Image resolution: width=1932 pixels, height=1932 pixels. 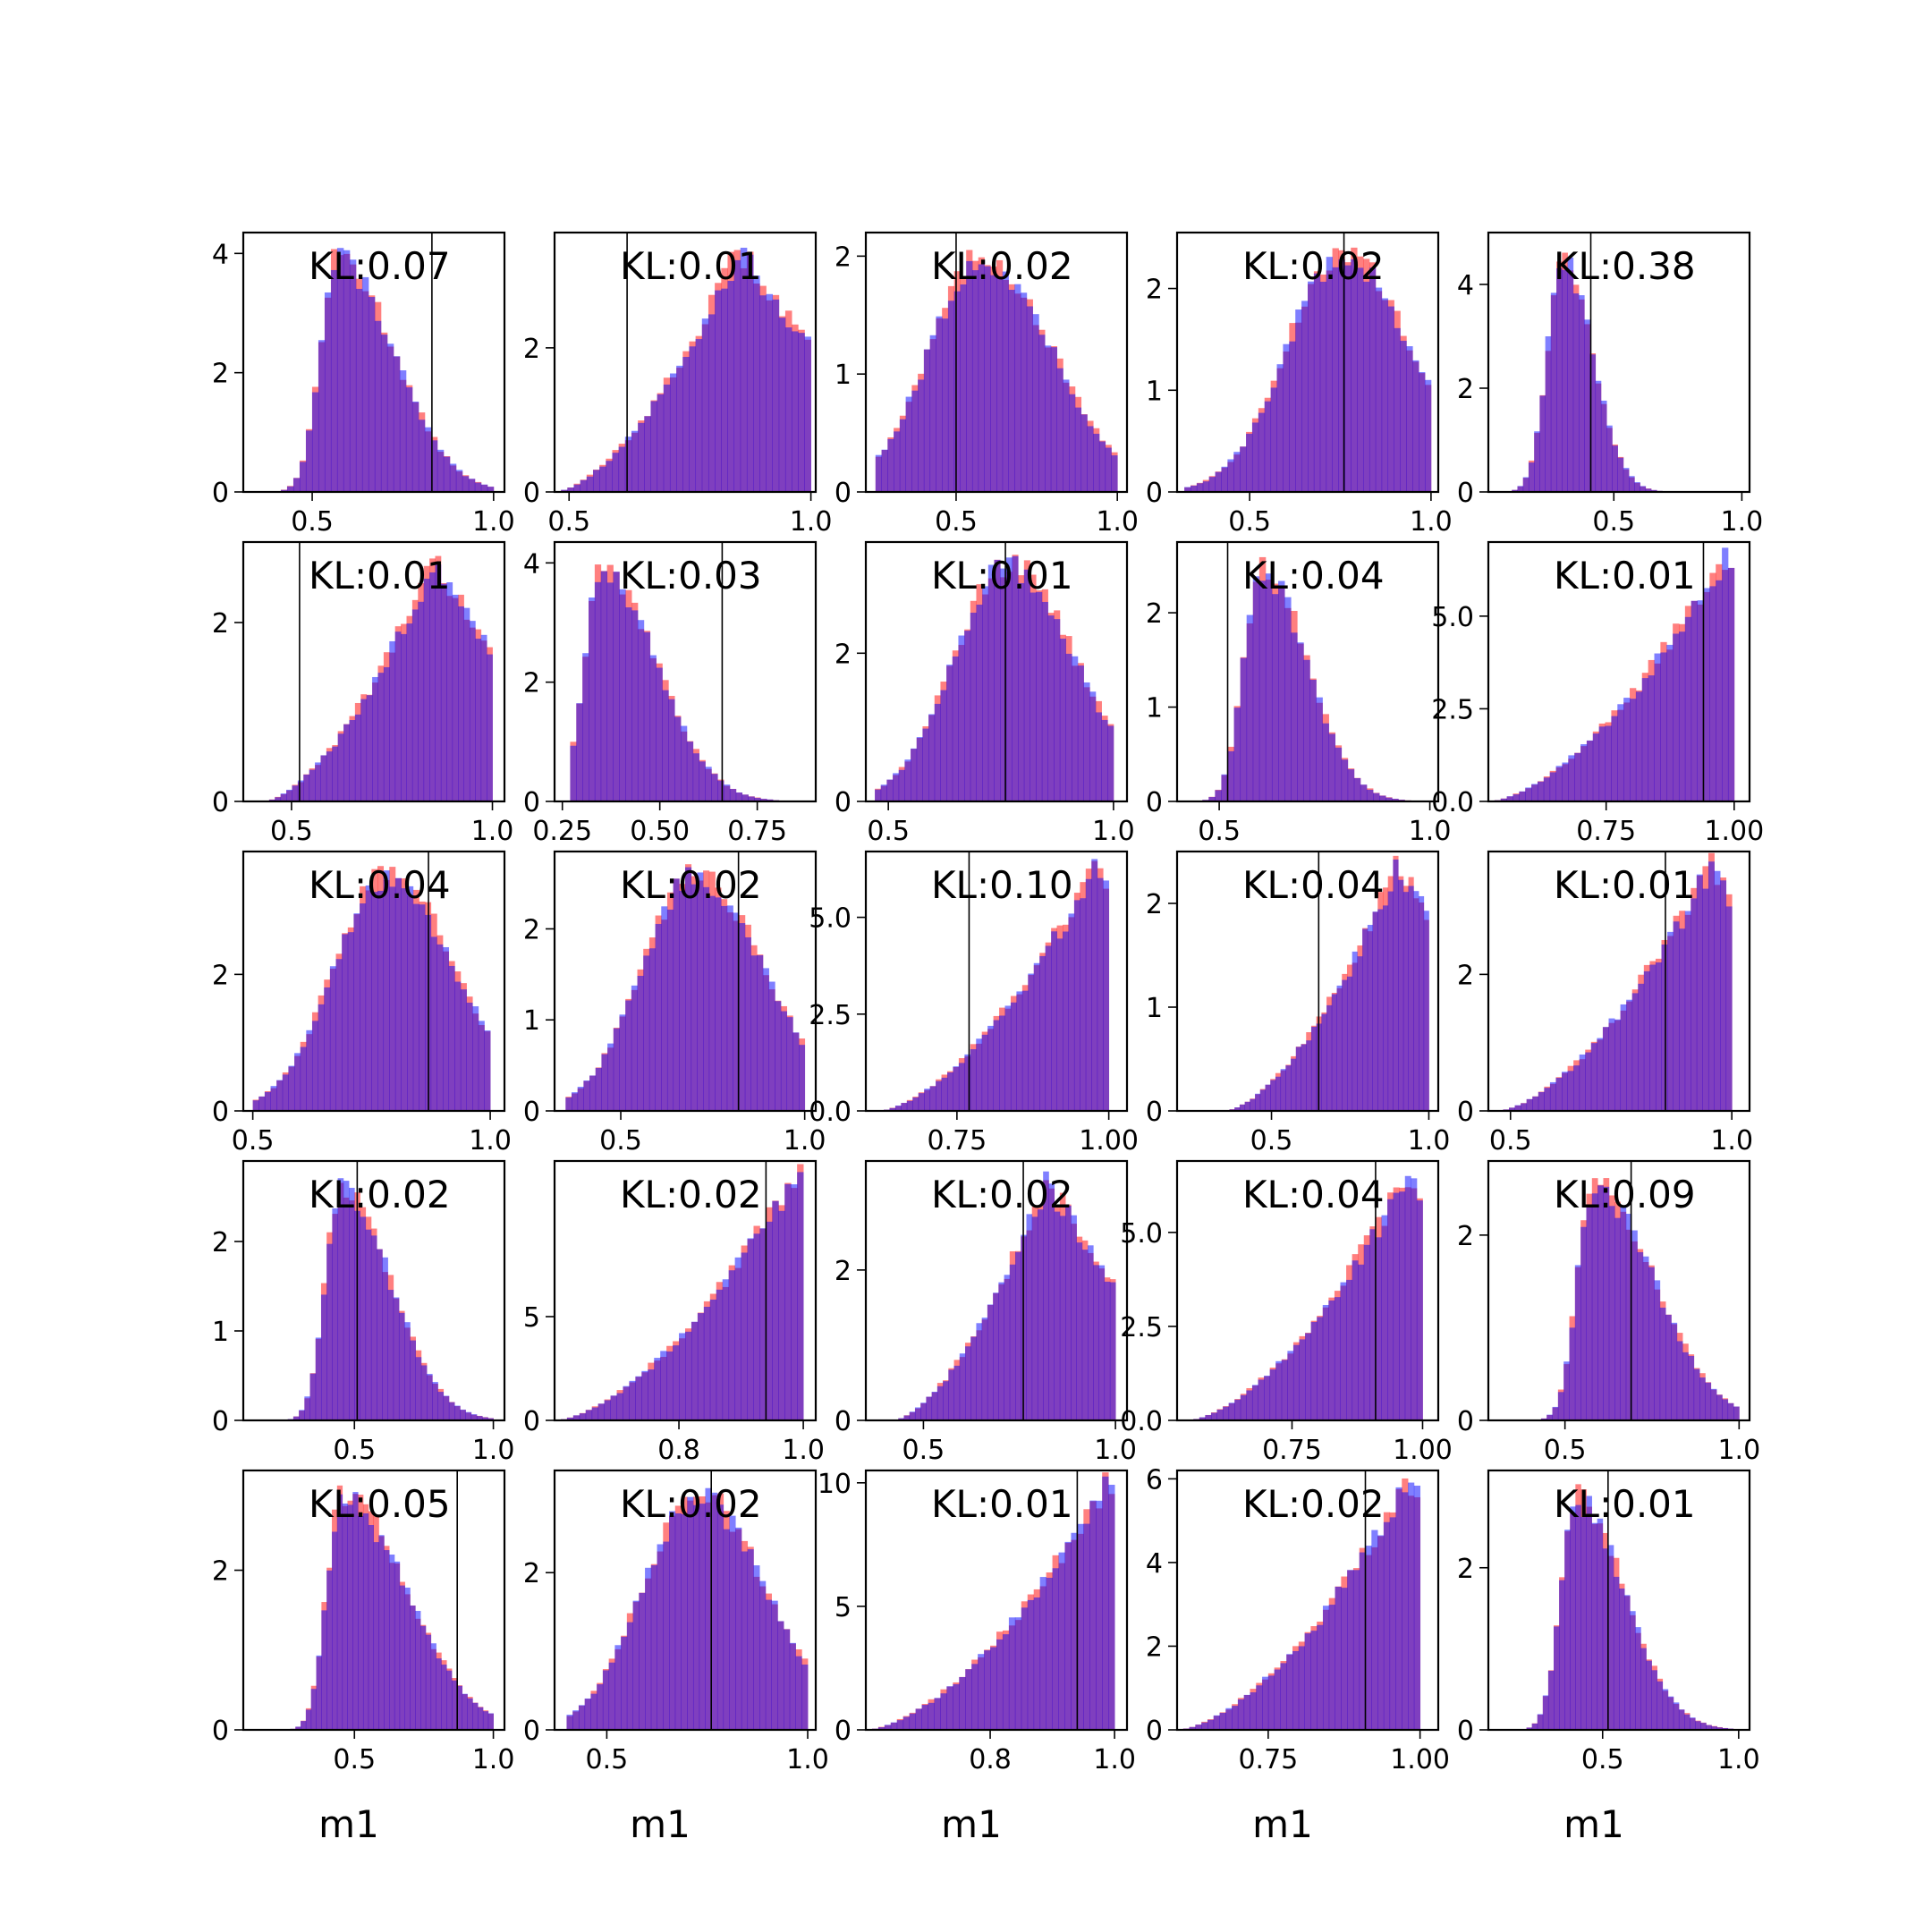 What do you see at coordinates (1608, 1312) in the screenshot?
I see `subplot-3-4: 0.5 1.0 0 2 KL:0.09` at bounding box center [1608, 1312].